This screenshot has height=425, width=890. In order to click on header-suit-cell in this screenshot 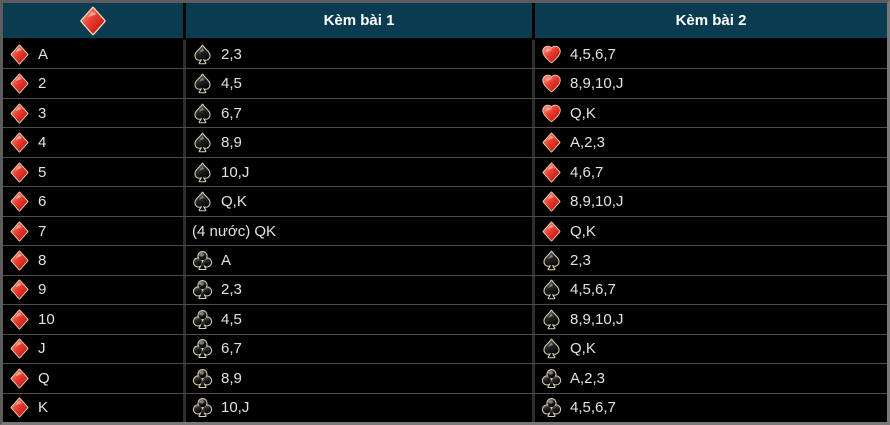, I will do `click(93, 20)`.